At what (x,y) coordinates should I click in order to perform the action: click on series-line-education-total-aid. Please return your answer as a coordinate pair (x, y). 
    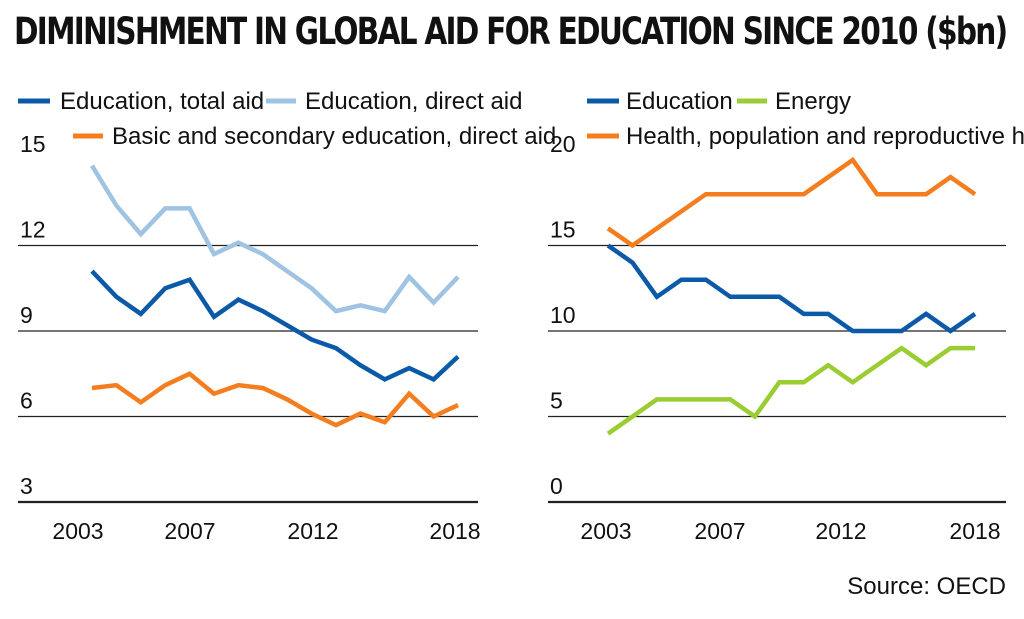
    Looking at the image, I should click on (275, 326).